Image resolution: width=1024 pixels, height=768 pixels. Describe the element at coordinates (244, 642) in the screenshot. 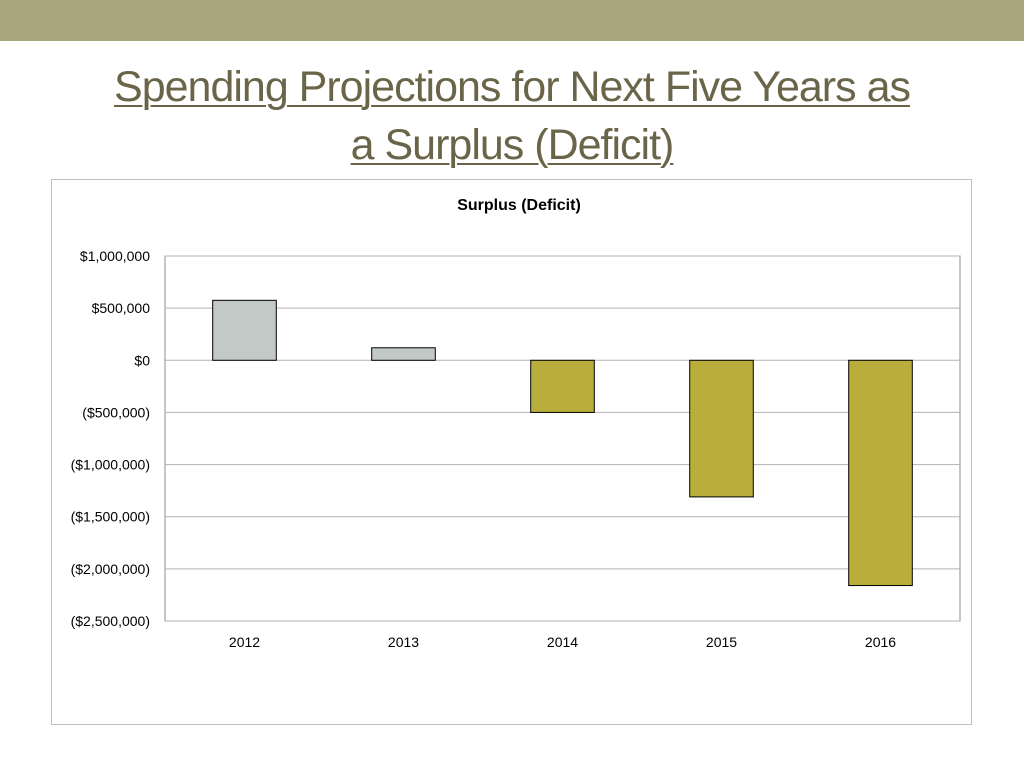

I see `x-tick-label: 2012` at that location.